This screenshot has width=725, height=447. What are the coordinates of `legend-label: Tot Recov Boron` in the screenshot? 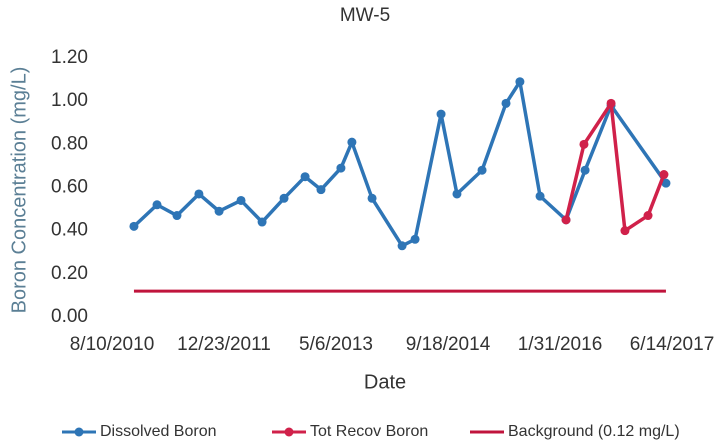 It's located at (369, 431).